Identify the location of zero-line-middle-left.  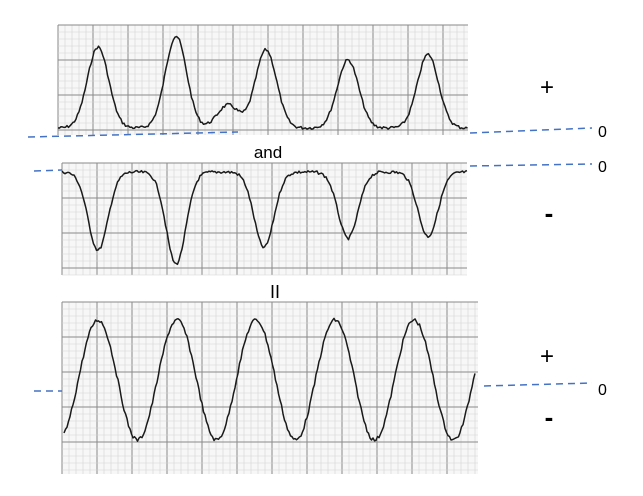
(48, 170).